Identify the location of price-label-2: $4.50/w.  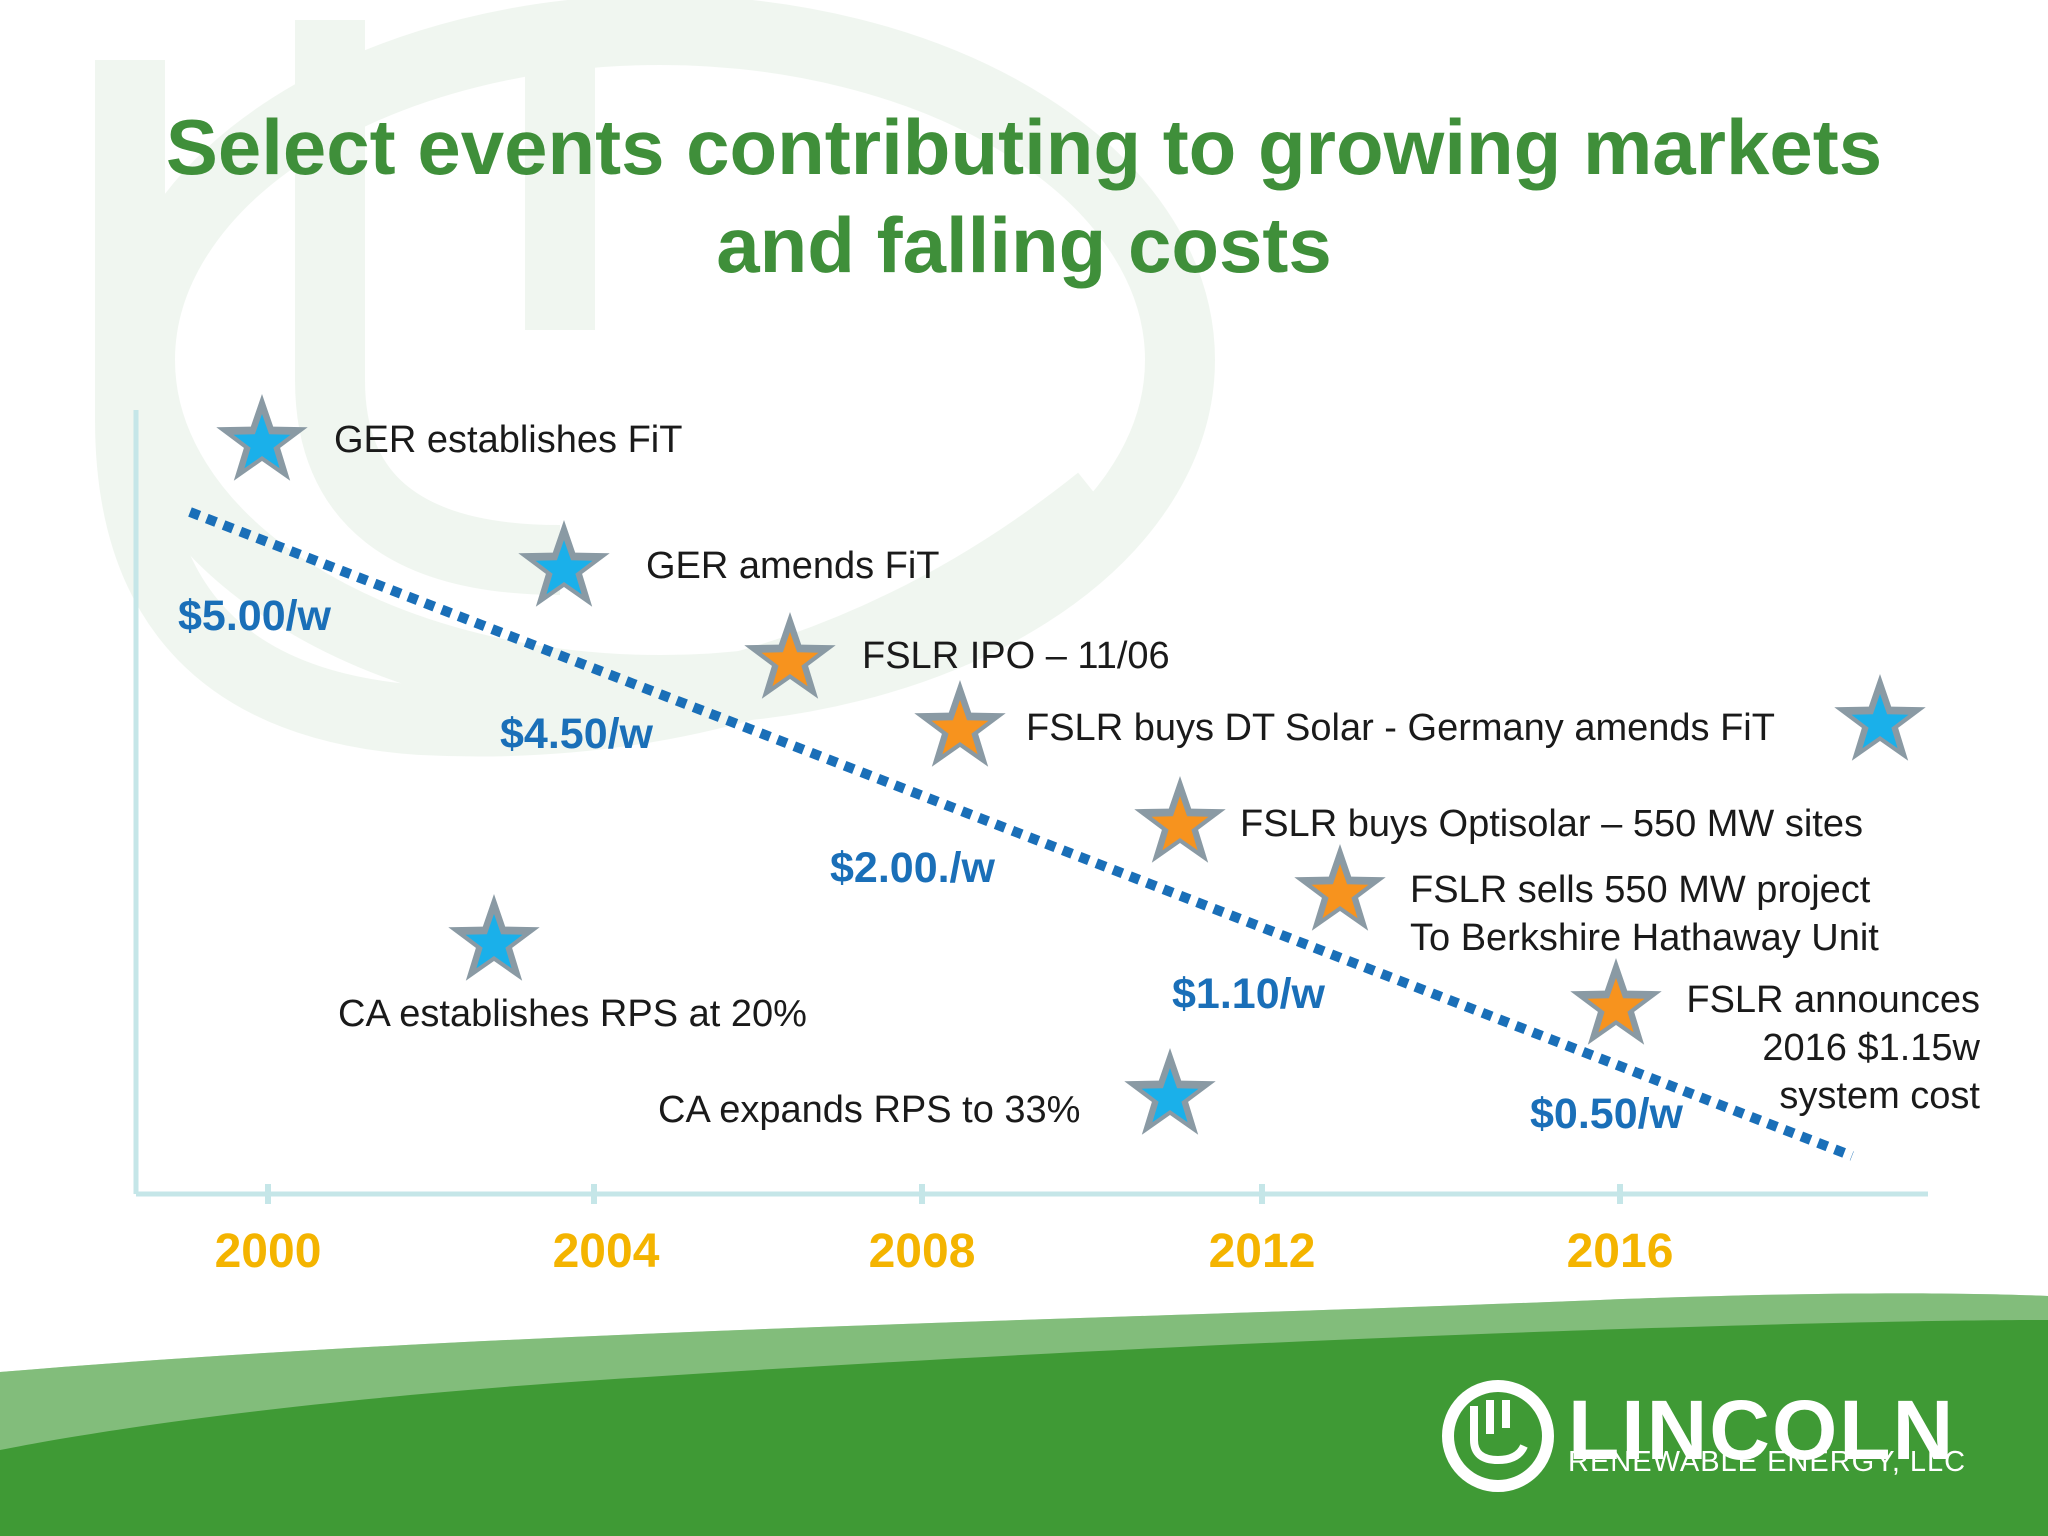
(576, 734).